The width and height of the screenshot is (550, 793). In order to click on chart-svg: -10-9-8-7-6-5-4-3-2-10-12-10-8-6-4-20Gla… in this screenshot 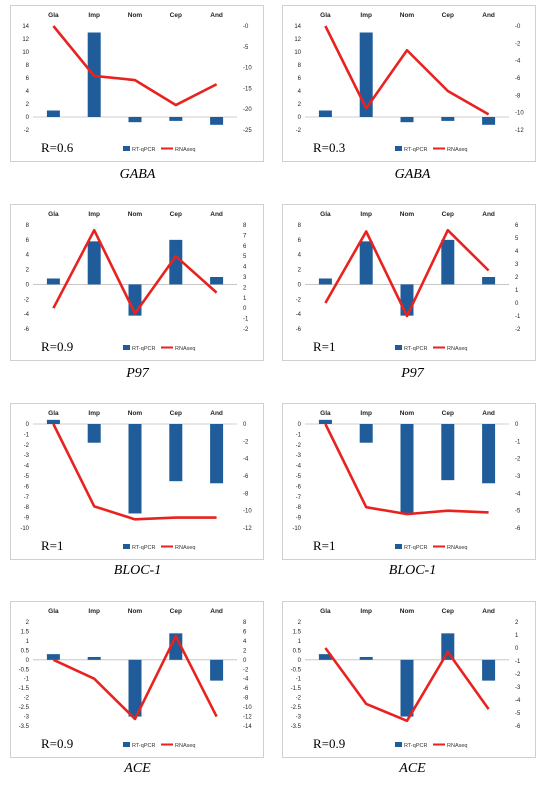, I will do `click(136, 481)`.